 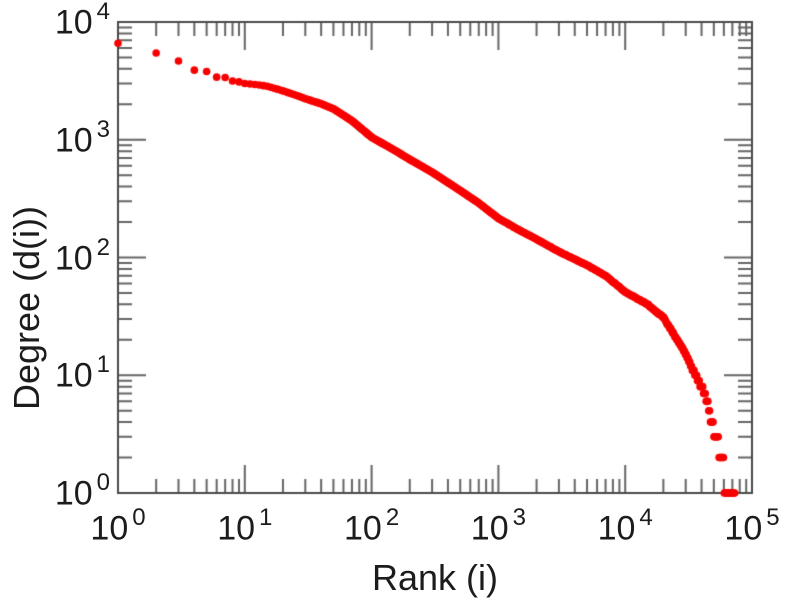 I want to click on x-tick-label: 10 3, so click(x=498, y=527).